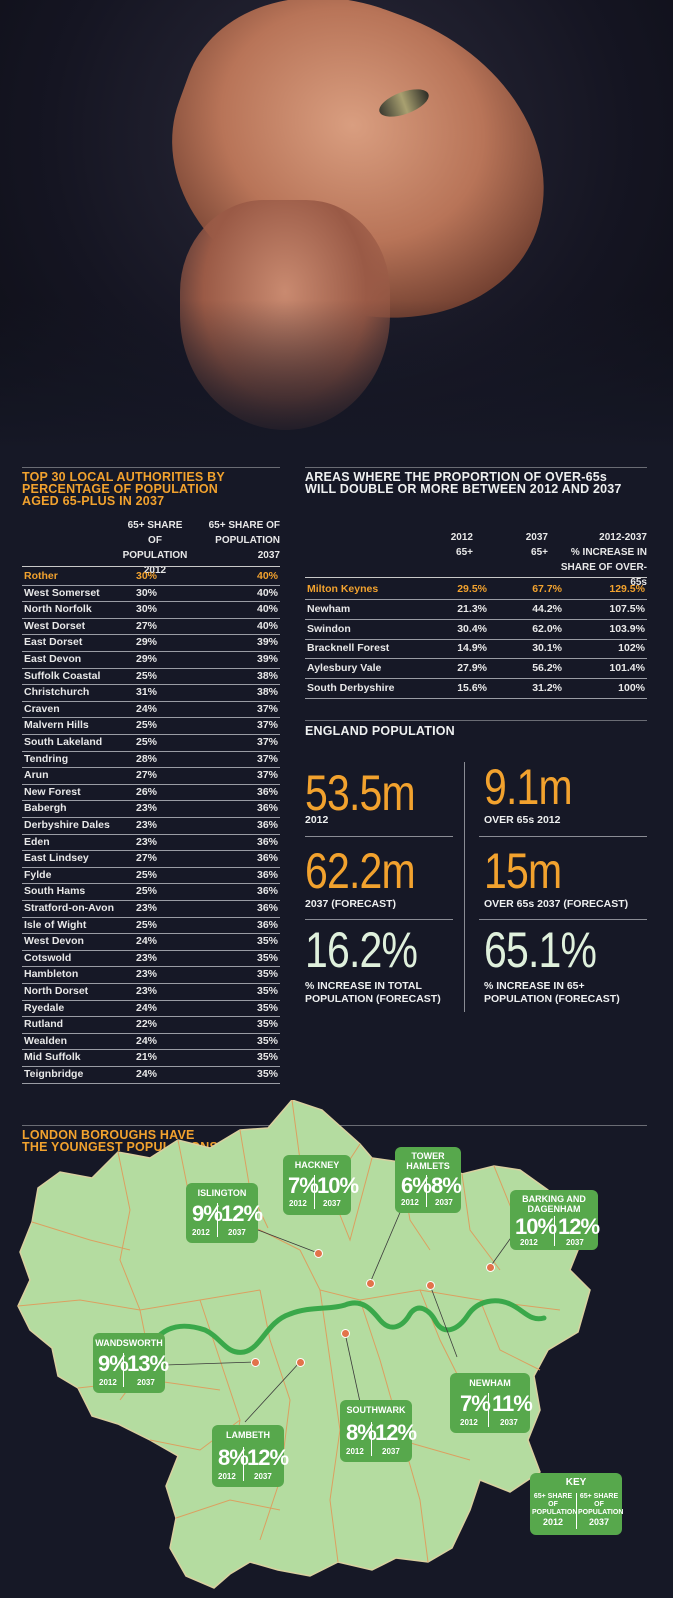 The width and height of the screenshot is (673, 1598). What do you see at coordinates (55, 625) in the screenshot?
I see `authority-name: West Dorset` at bounding box center [55, 625].